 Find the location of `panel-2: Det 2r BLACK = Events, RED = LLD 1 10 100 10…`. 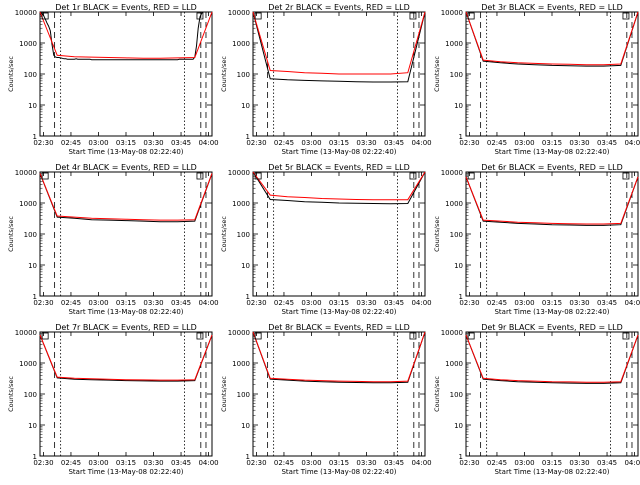

panel-2: Det 2r BLACK = Events, RED = LLD 1 10 100 10… is located at coordinates (326, 79).